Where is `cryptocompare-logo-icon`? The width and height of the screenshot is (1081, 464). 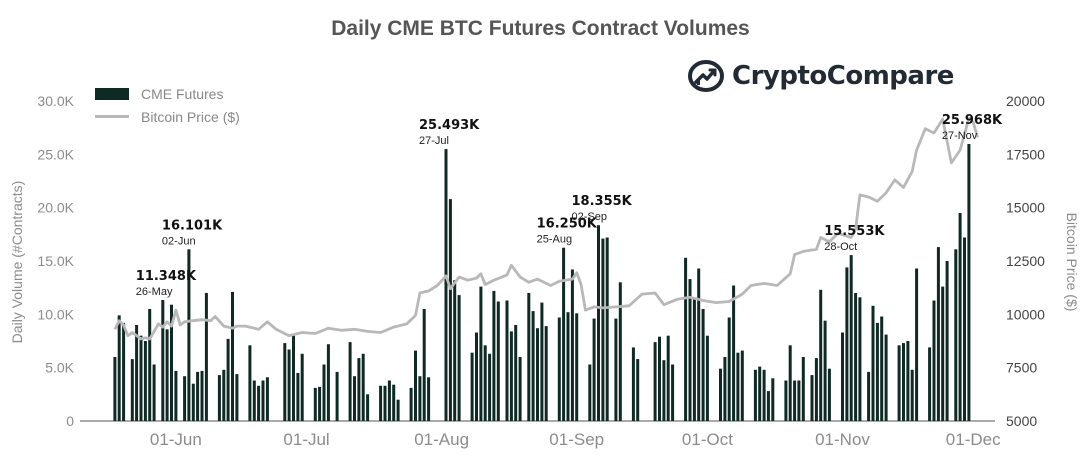 cryptocompare-logo-icon is located at coordinates (706, 76).